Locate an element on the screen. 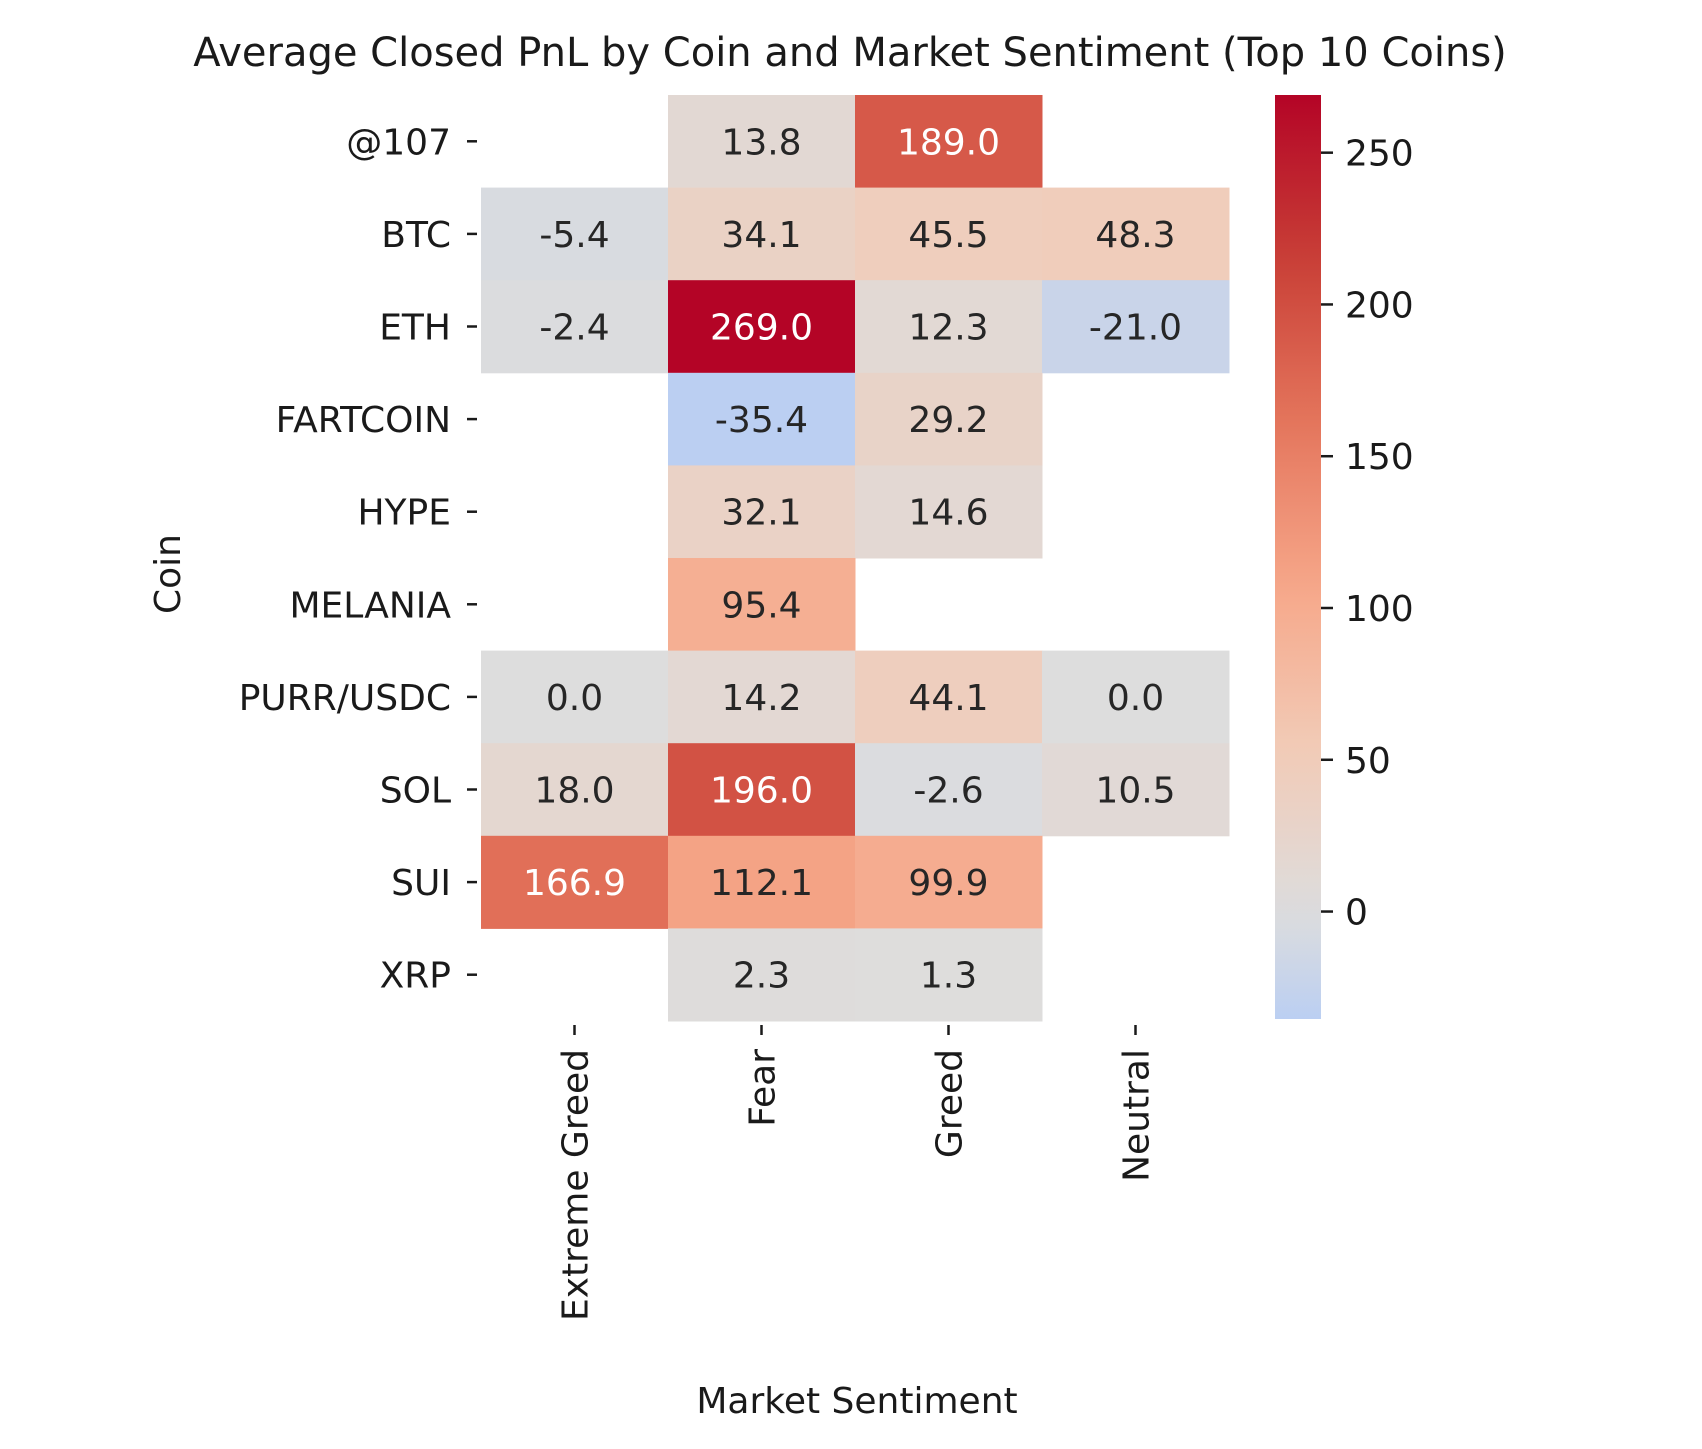  cell-value-label: 2.3 is located at coordinates (761, 976).